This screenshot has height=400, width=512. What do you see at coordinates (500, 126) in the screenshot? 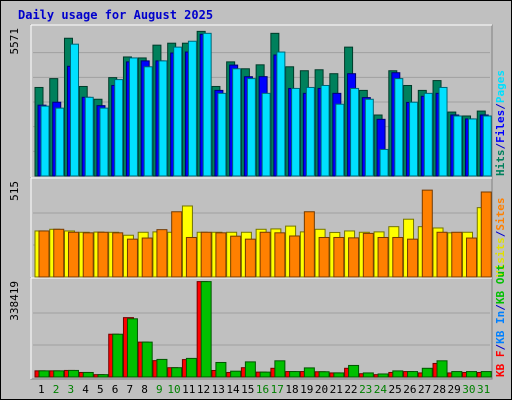
I see `legend-entry: Files` at bounding box center [500, 126].